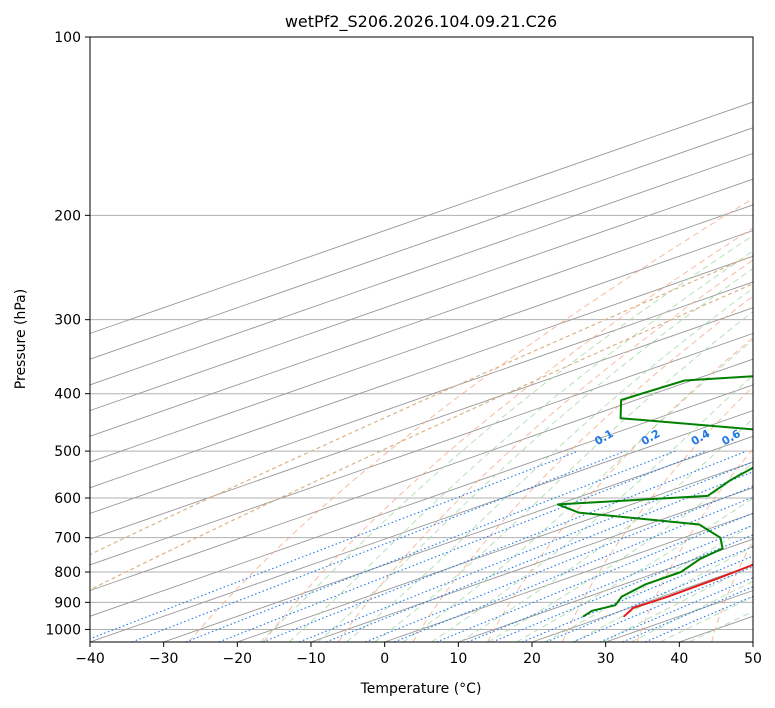  Describe the element at coordinates (238, 659) in the screenshot. I see `x-tick-label: −20` at that location.